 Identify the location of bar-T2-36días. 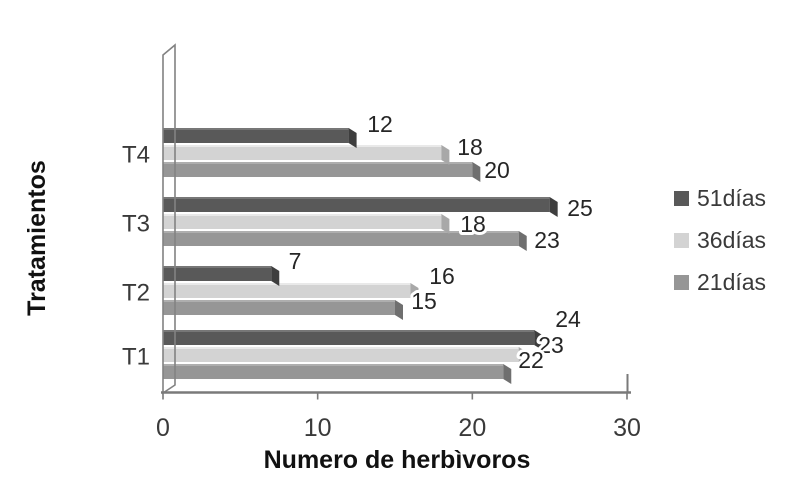
(287, 290).